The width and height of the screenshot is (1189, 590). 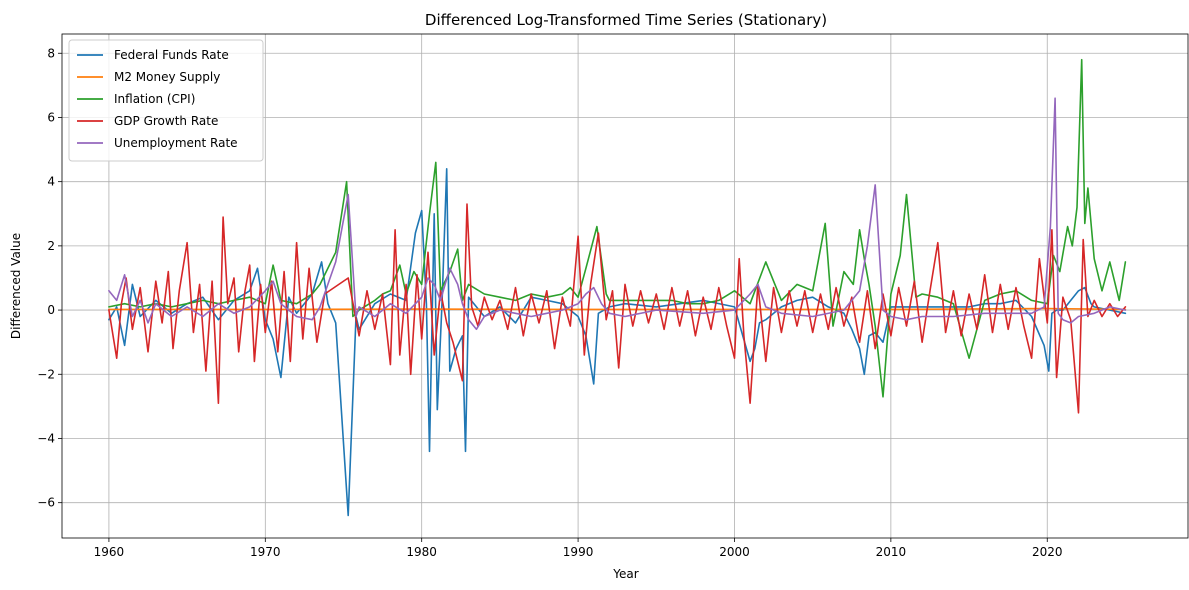 What do you see at coordinates (46, 438) in the screenshot?
I see `y-tick-label: −4` at bounding box center [46, 438].